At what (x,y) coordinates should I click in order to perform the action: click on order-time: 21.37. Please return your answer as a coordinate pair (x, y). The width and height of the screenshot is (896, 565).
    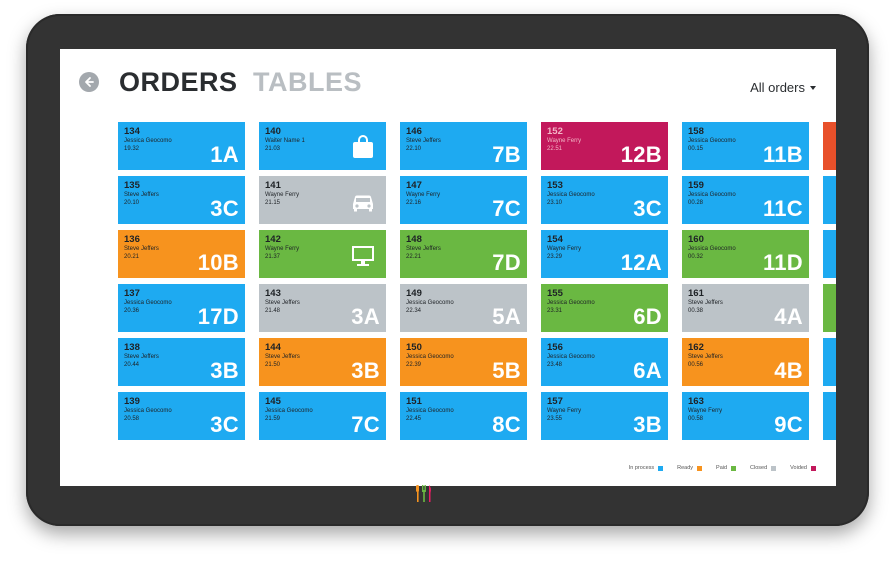
    Looking at the image, I should click on (273, 257).